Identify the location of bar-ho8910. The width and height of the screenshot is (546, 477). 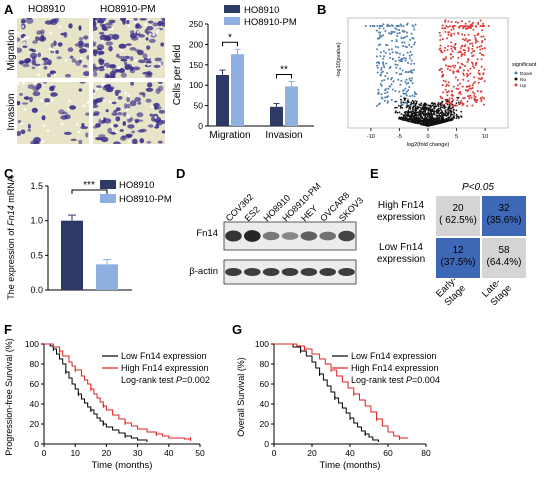
(222, 100).